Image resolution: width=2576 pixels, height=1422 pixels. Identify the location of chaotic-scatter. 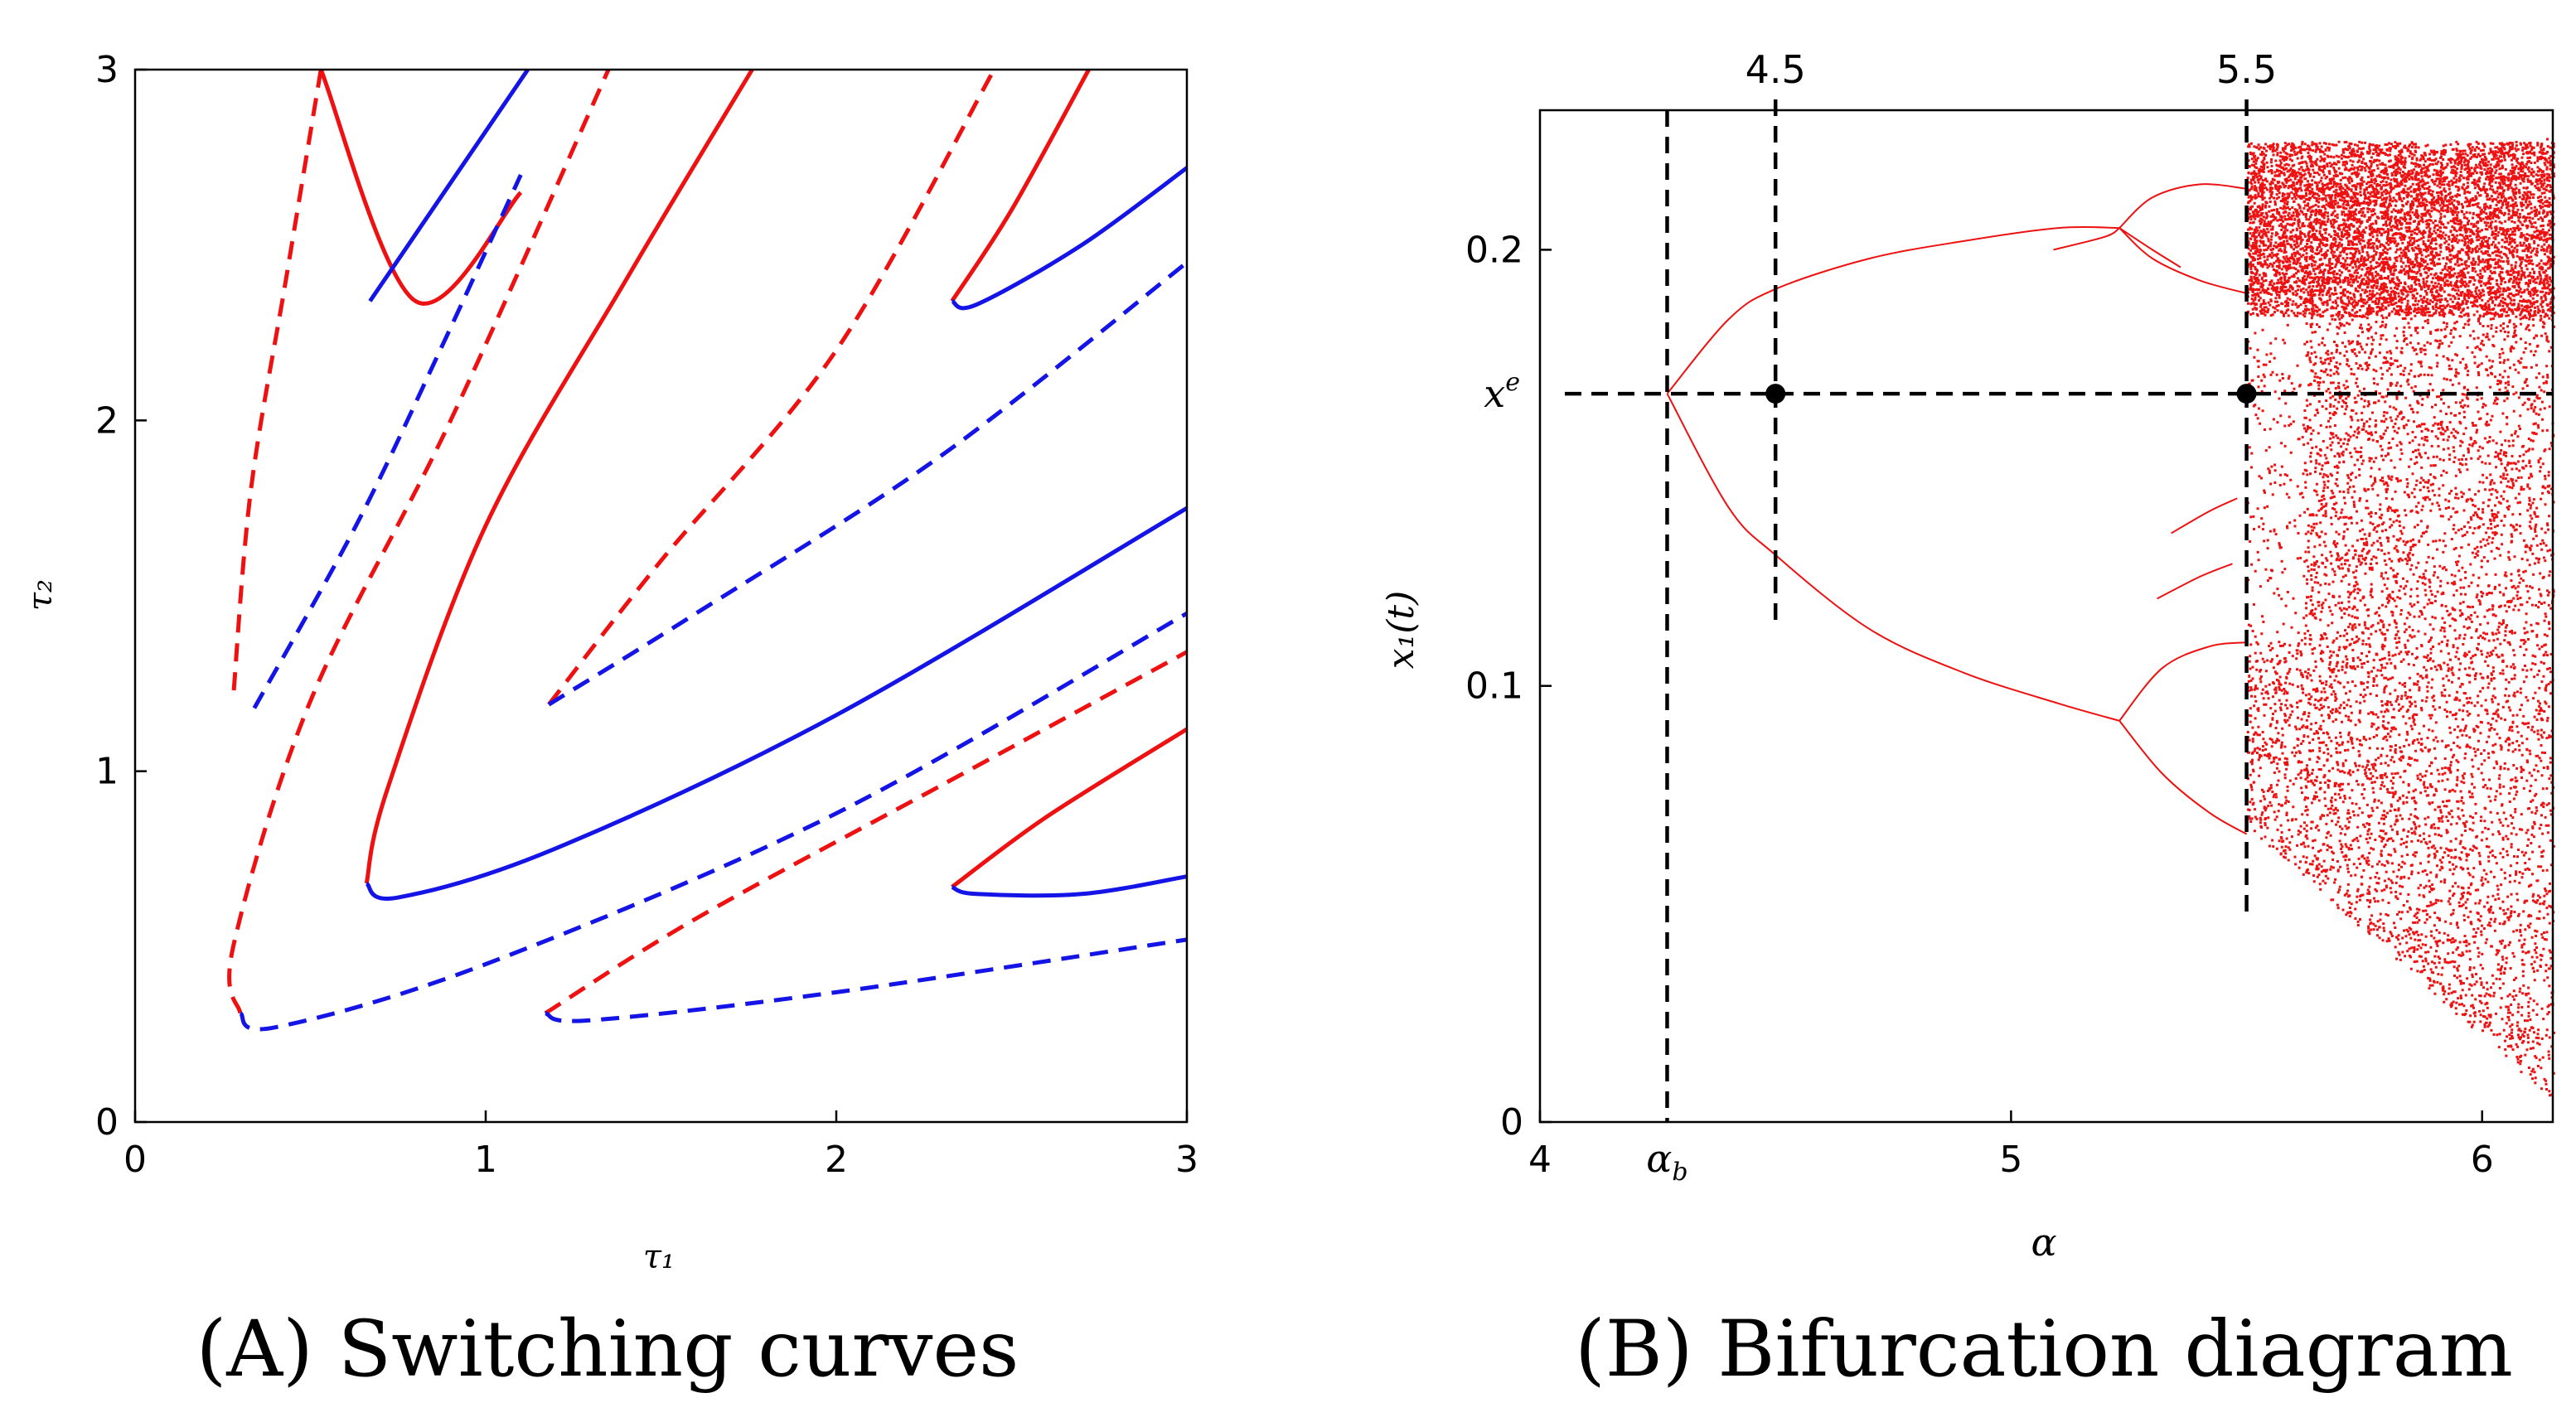
(2400, 617).